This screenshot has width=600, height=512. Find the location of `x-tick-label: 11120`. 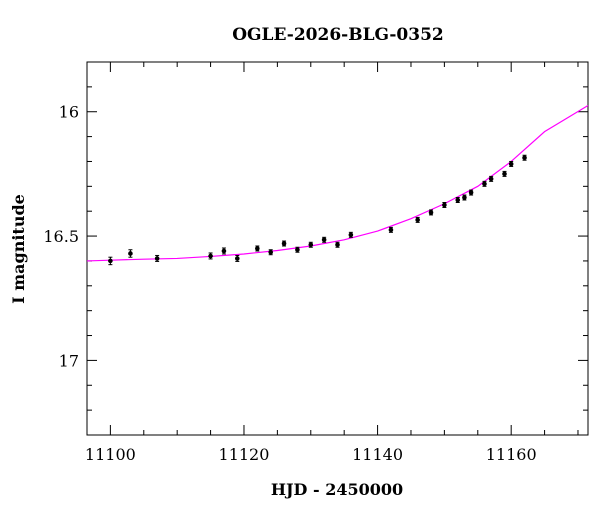

x-tick-label: 11120 is located at coordinates (244, 454).